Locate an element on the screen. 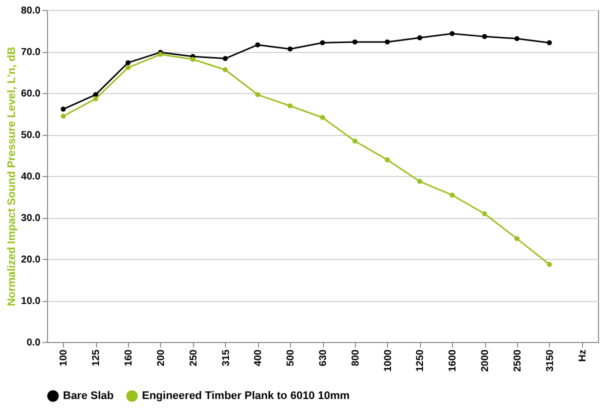  x-tick-label: 2500 is located at coordinates (518, 360).